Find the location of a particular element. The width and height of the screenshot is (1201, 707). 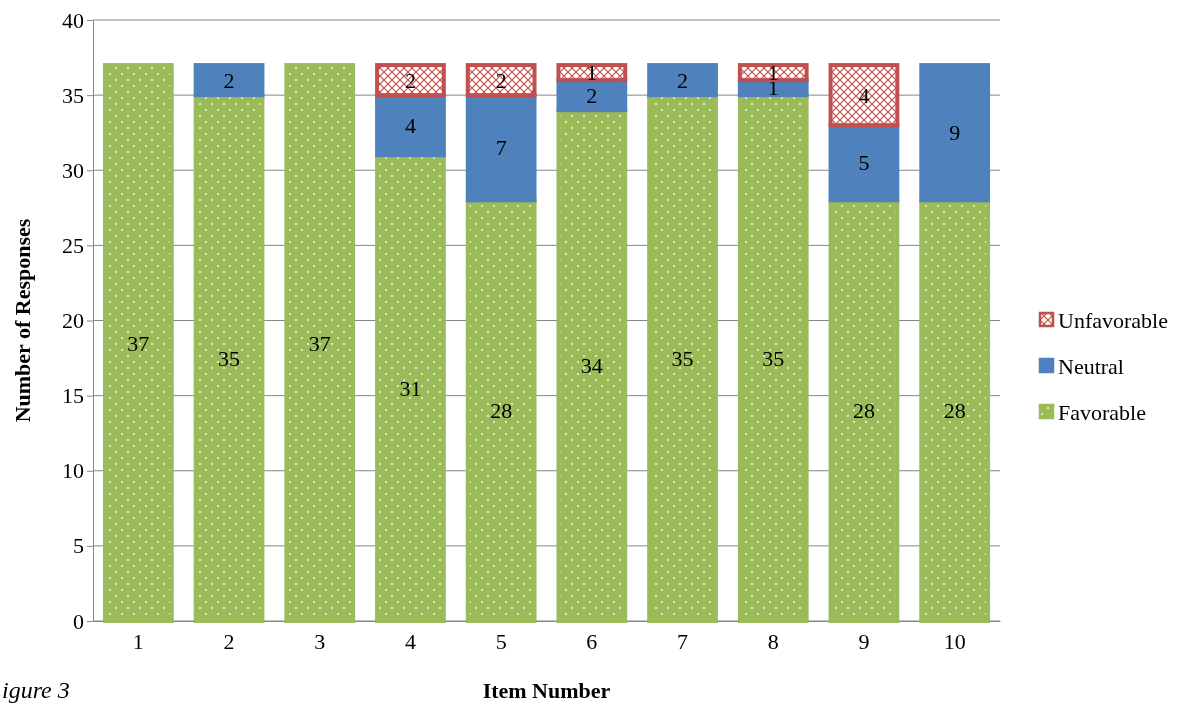

x-tick-label: 8 is located at coordinates (773, 641).